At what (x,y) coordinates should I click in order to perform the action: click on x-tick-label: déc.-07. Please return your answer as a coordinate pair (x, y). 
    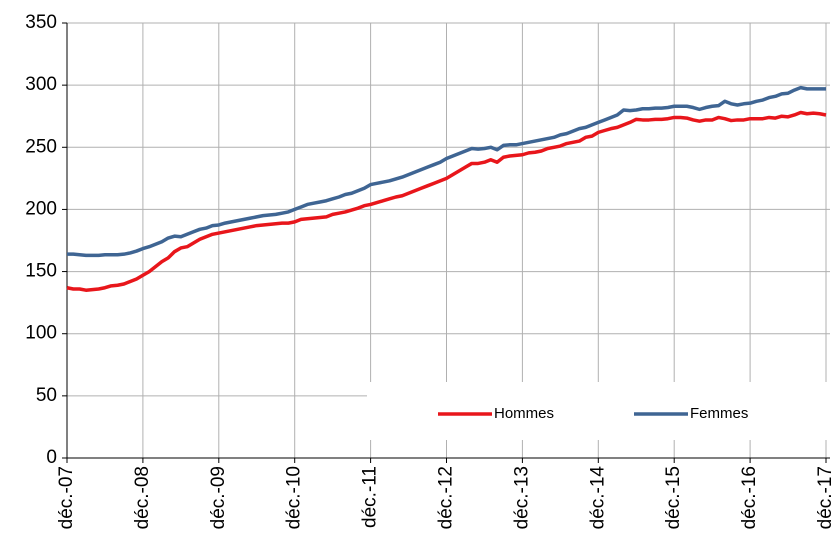
    Looking at the image, I should click on (66, 497).